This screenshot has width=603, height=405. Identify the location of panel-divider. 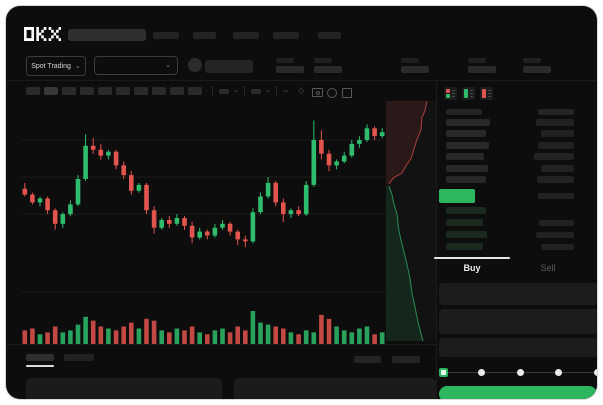
(436, 239).